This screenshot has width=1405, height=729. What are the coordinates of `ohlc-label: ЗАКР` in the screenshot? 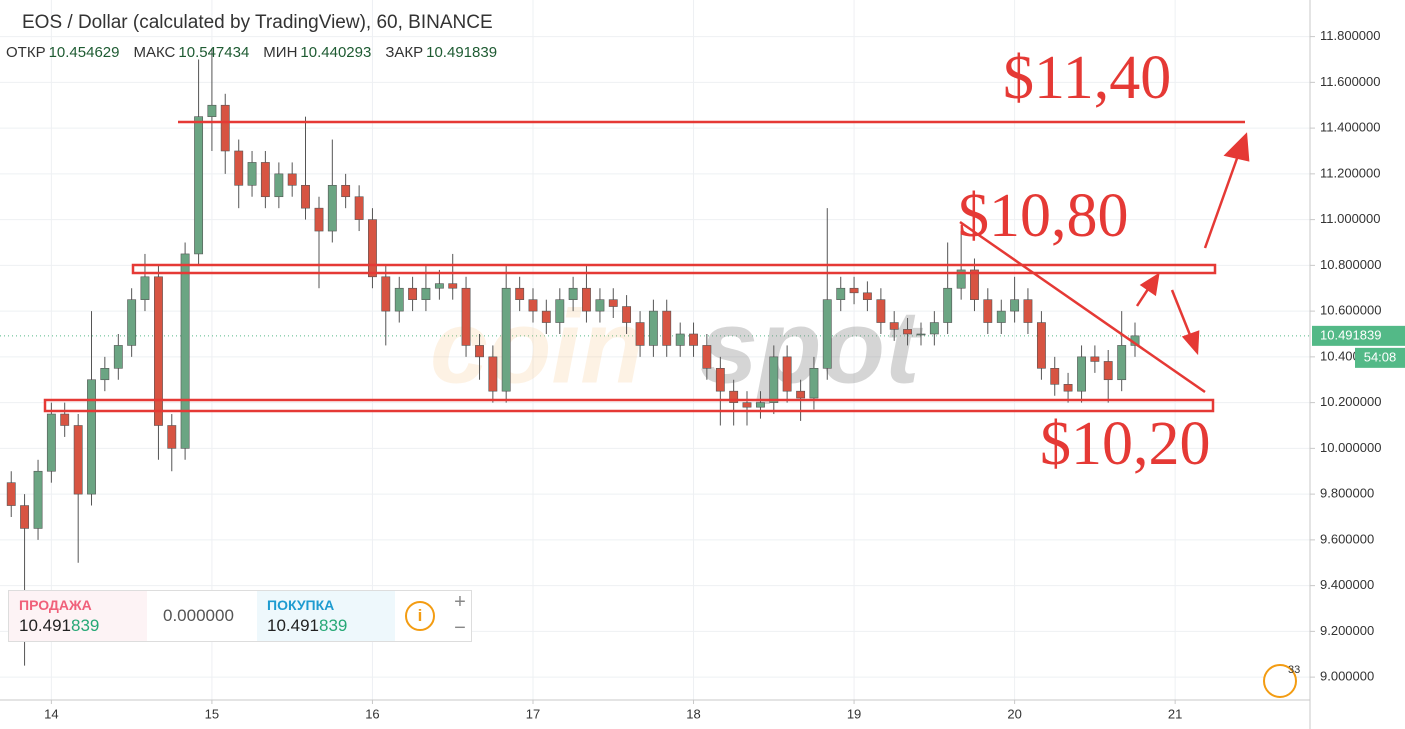 It's located at (404, 52).